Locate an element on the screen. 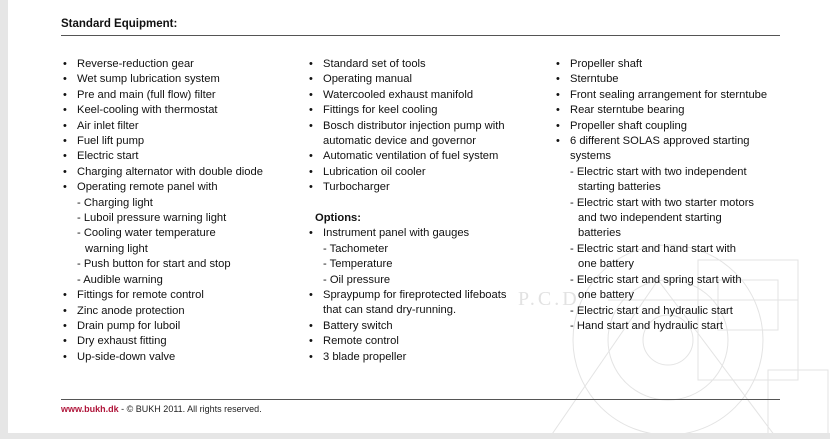  sub-item-text: starting batteries is located at coordinates (619, 187).